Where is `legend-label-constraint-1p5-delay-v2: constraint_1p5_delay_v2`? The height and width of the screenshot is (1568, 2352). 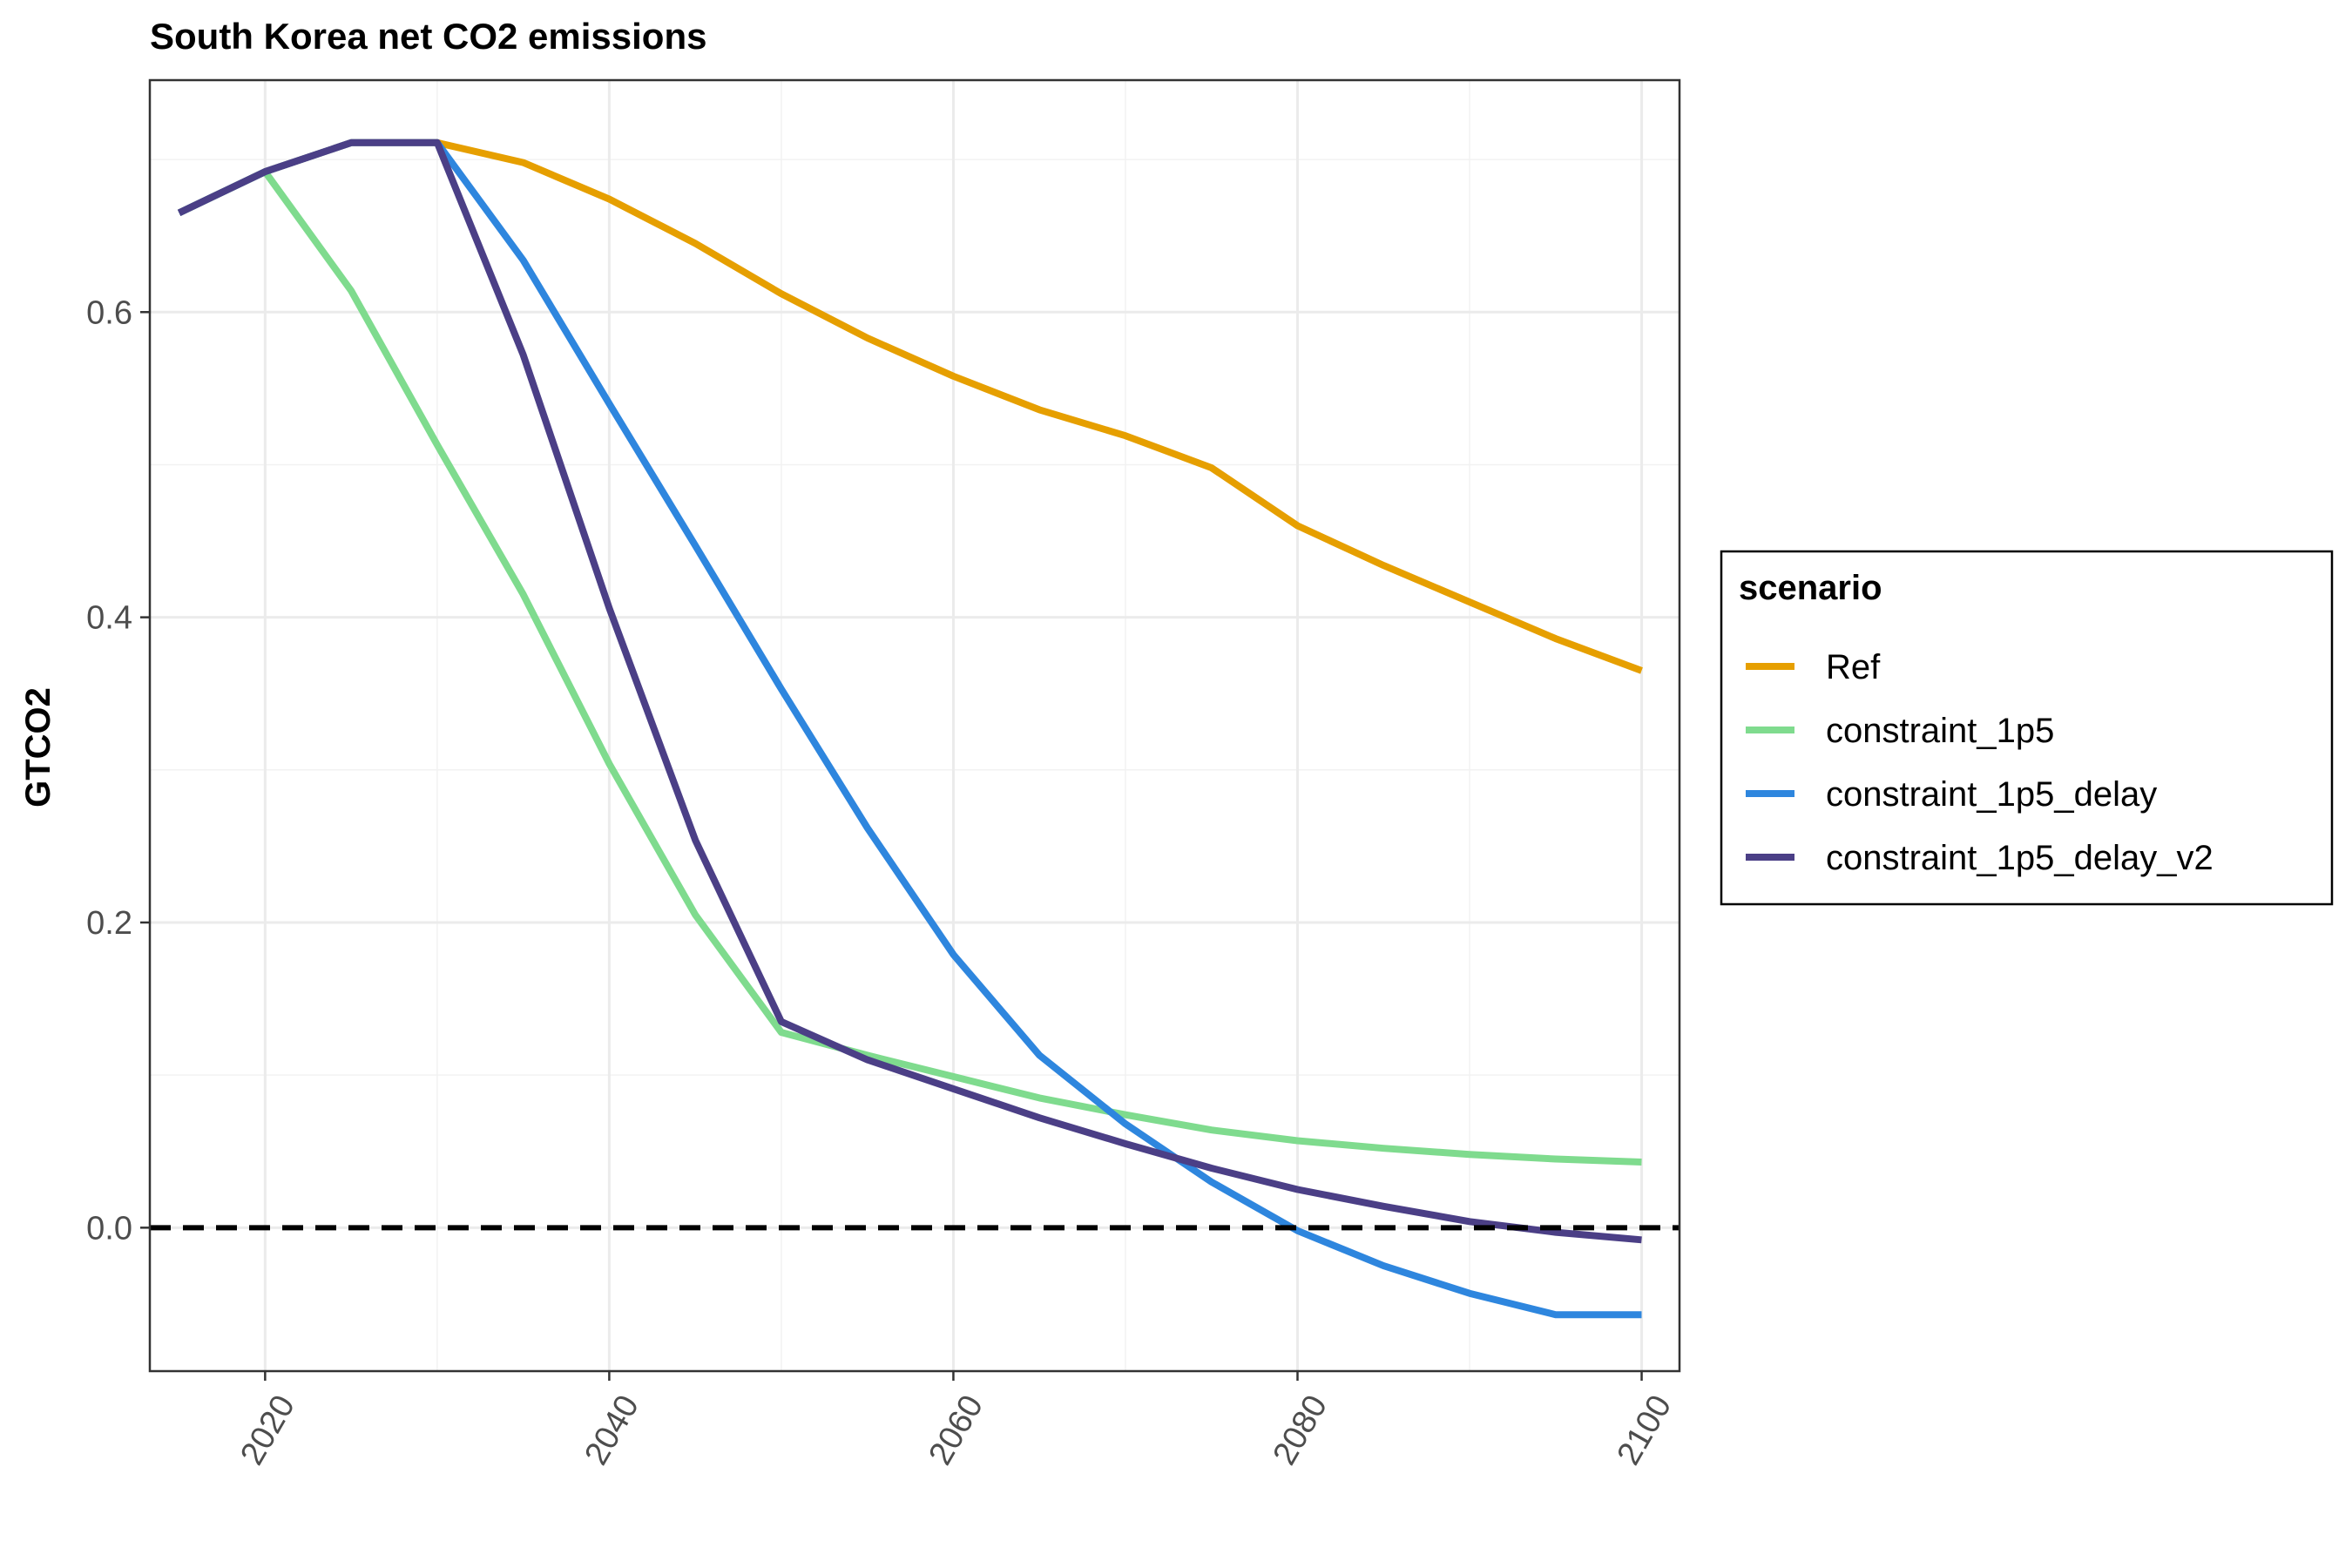
legend-label-constraint-1p5-delay-v2: constraint_1p5_delay_v2 is located at coordinates (2019, 858).